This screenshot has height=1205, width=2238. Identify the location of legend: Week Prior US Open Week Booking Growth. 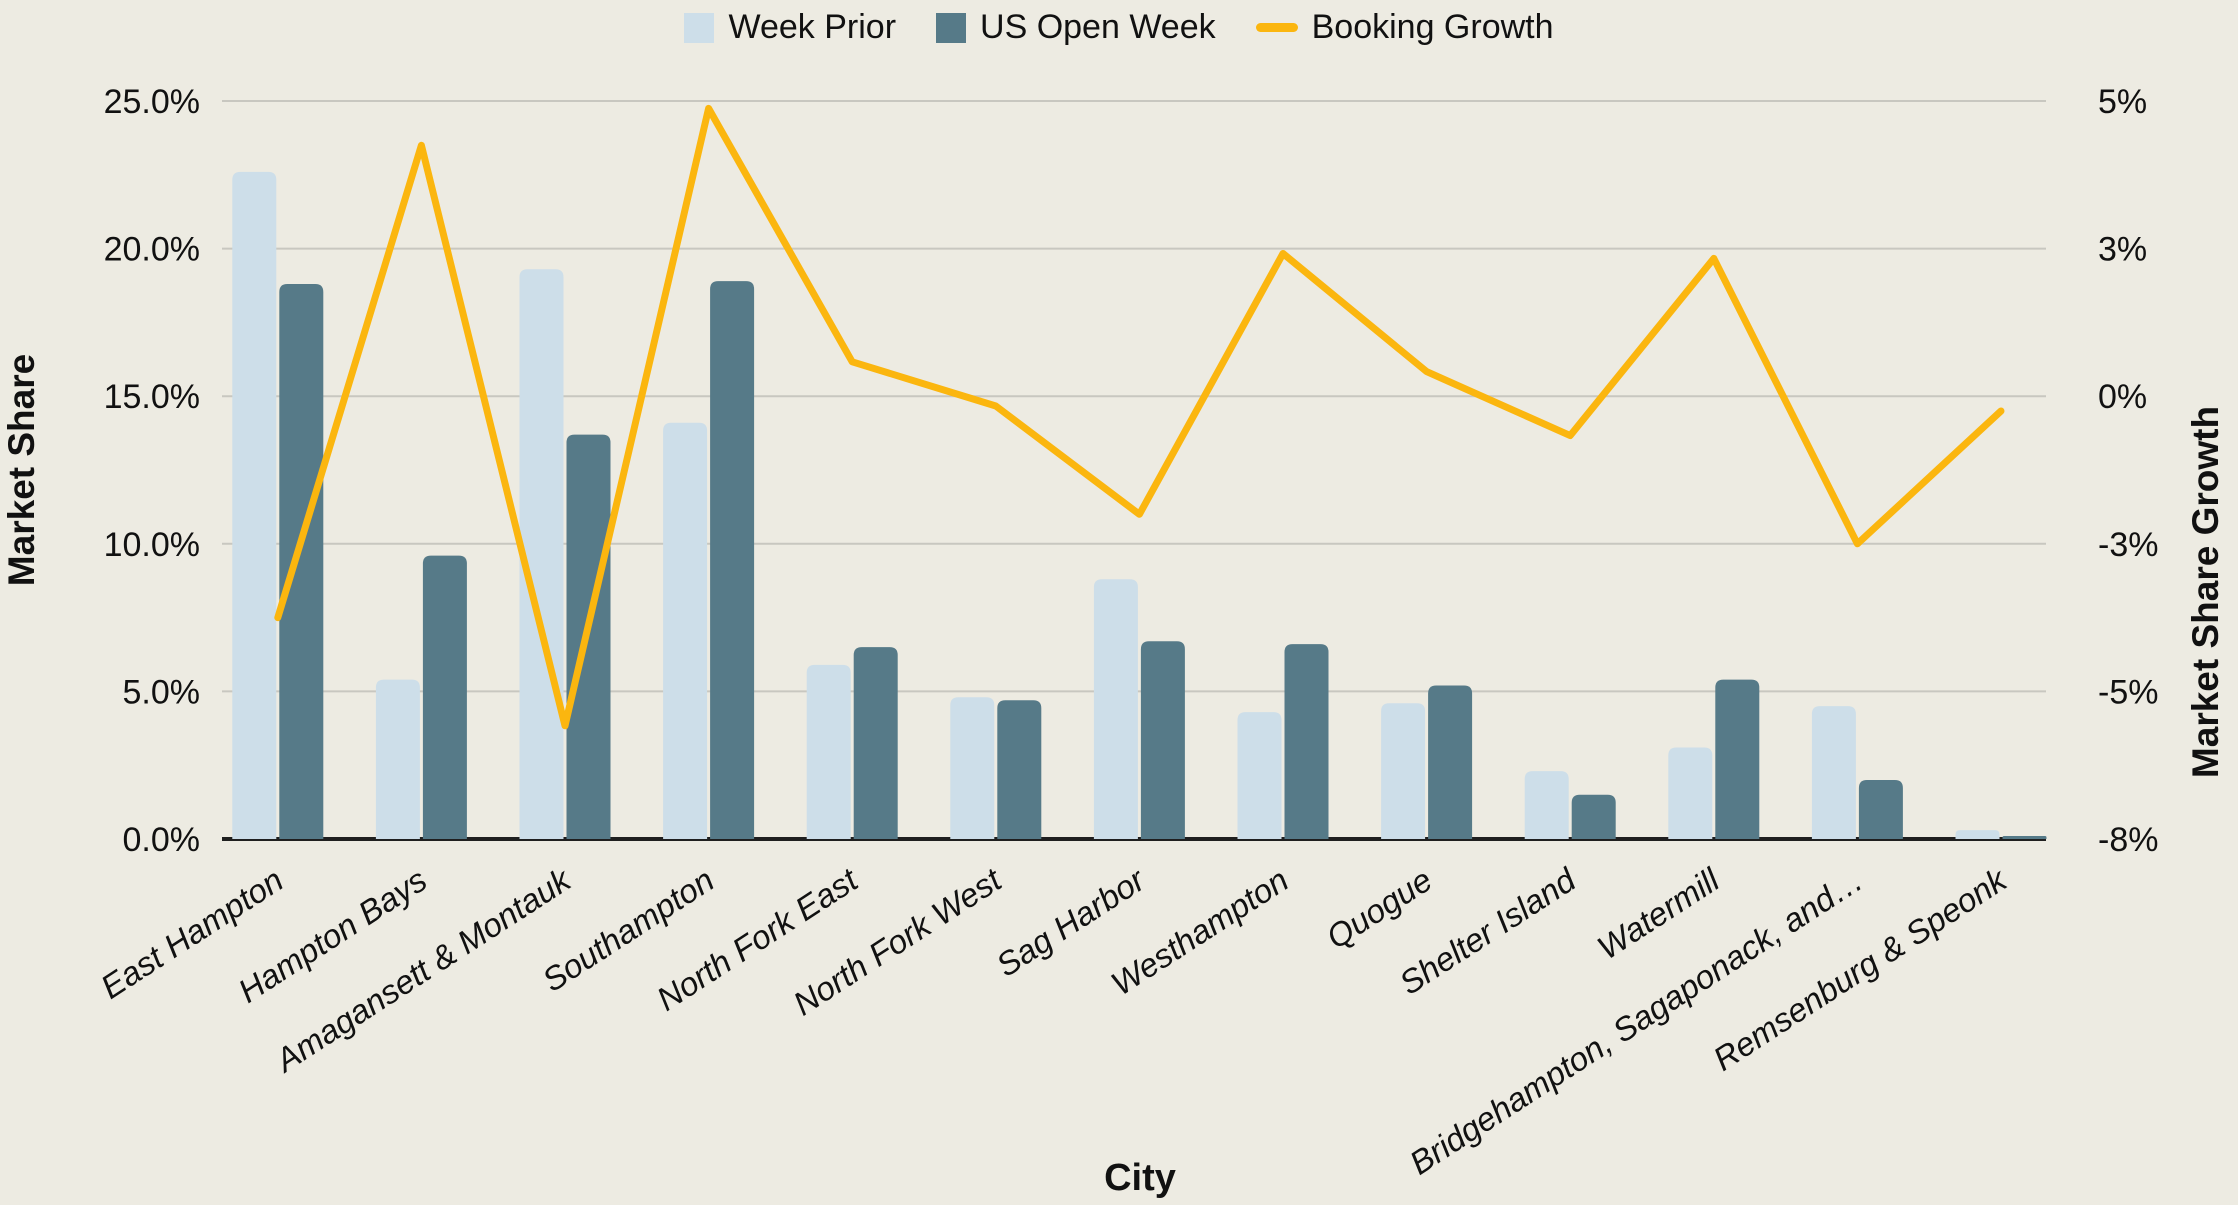
(1119, 27).